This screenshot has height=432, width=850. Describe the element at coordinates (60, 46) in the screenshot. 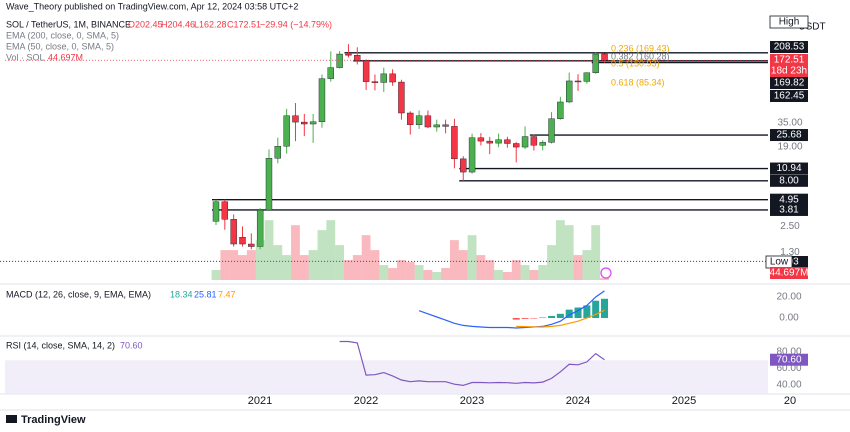

I see `ema50-legend: EMA (50, close, 0, SMA, 5)` at that location.